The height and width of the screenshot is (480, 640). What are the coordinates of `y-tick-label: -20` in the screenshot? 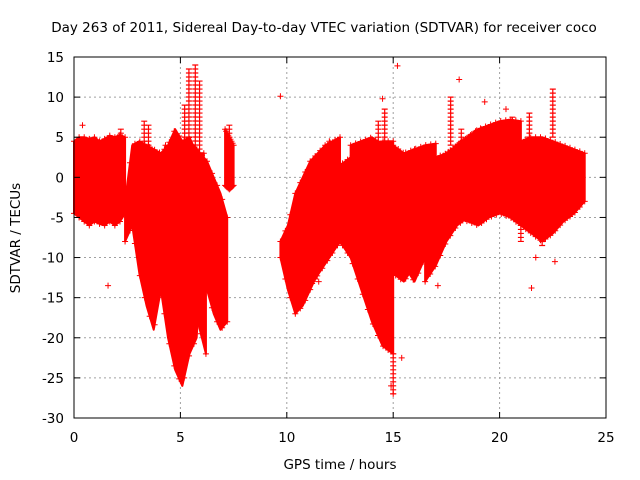 It's located at (53, 339).